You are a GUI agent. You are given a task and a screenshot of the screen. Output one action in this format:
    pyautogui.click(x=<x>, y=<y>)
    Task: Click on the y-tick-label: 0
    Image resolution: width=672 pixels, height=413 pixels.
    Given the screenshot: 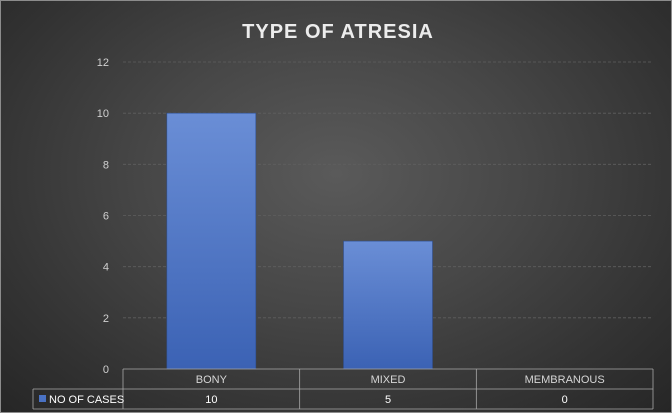 What is the action you would take?
    pyautogui.click(x=106, y=370)
    